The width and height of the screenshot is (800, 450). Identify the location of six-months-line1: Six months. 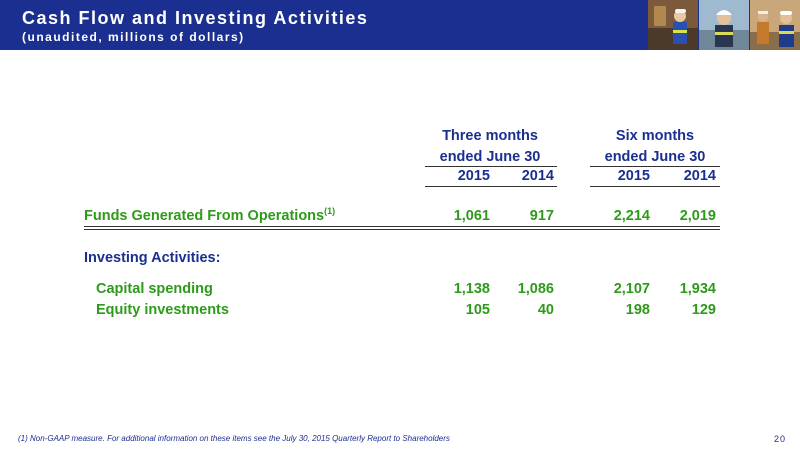
(655, 136).